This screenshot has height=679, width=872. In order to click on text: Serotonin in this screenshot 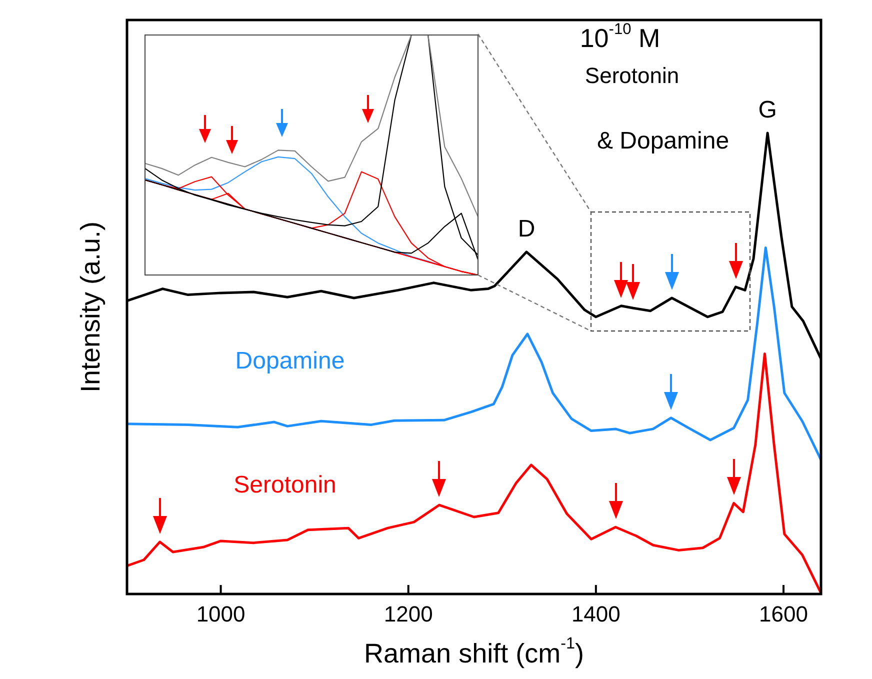, I will do `click(632, 75)`.